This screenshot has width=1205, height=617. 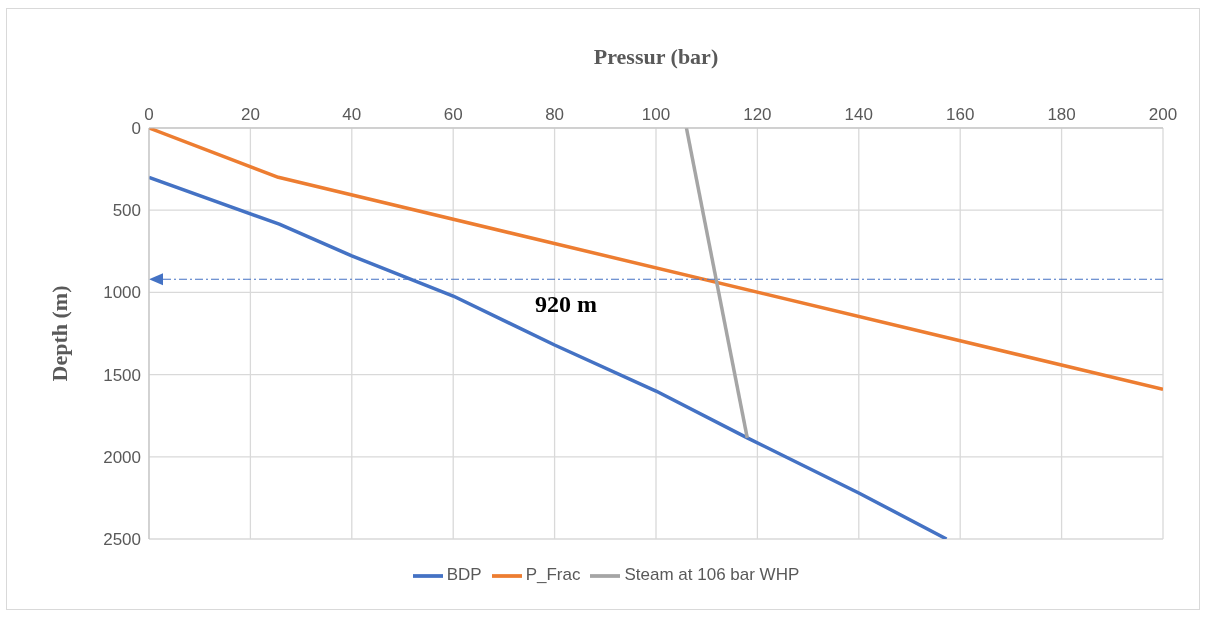 I want to click on legend-label: P_Frac, so click(x=553, y=575).